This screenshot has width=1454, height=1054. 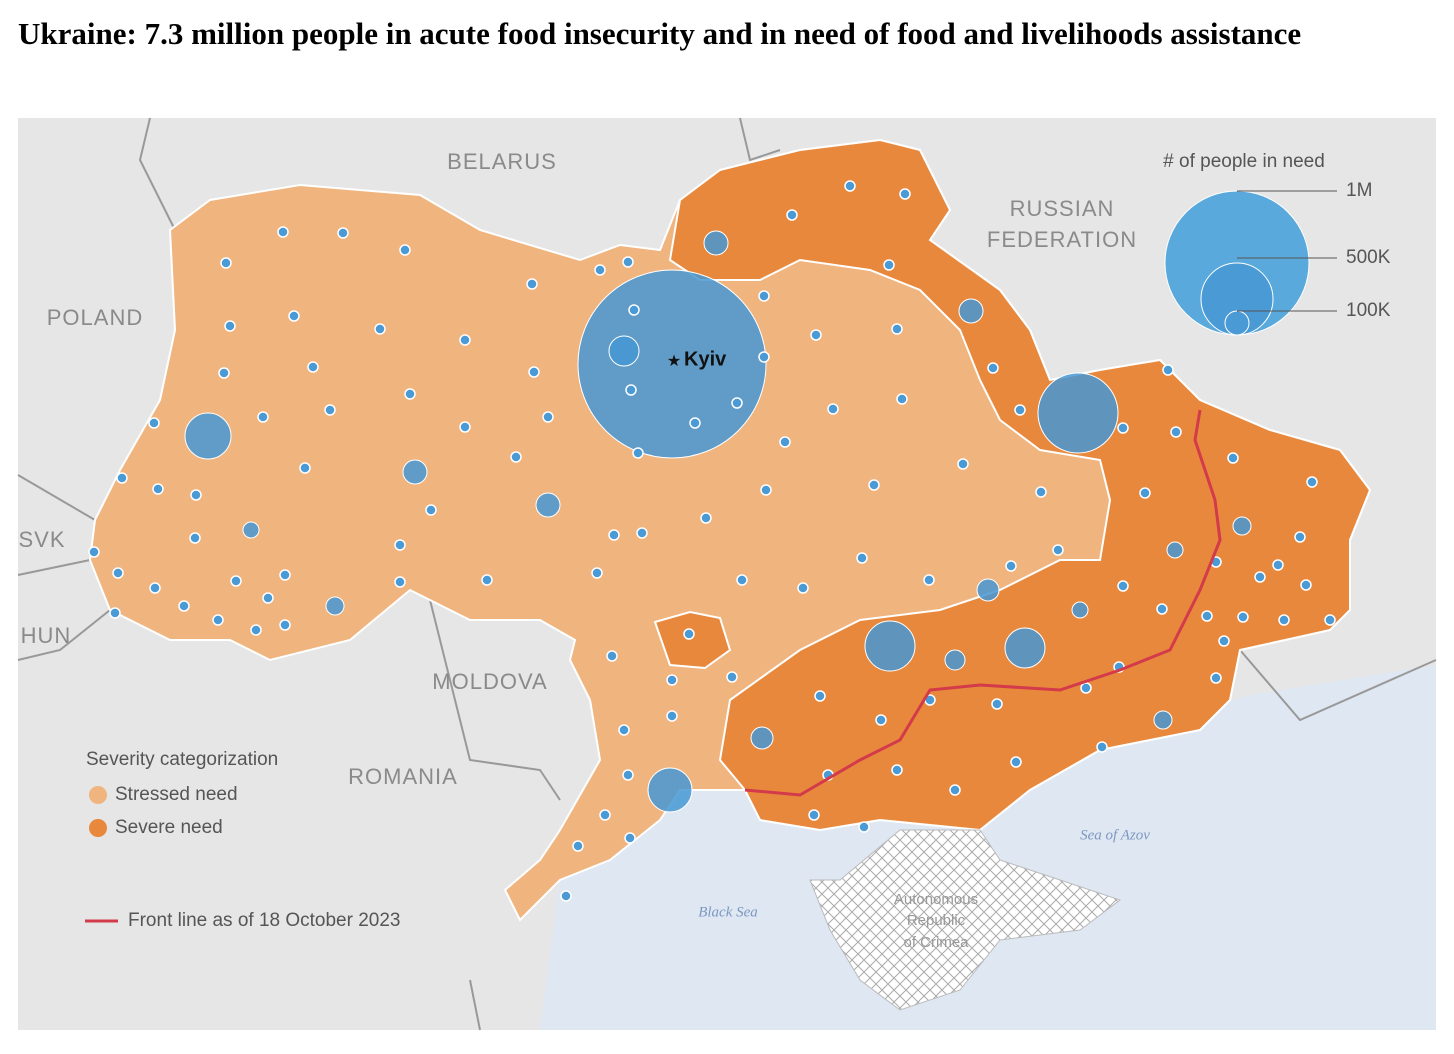 What do you see at coordinates (403, 776) in the screenshot?
I see `country-label: ROMANIA` at bounding box center [403, 776].